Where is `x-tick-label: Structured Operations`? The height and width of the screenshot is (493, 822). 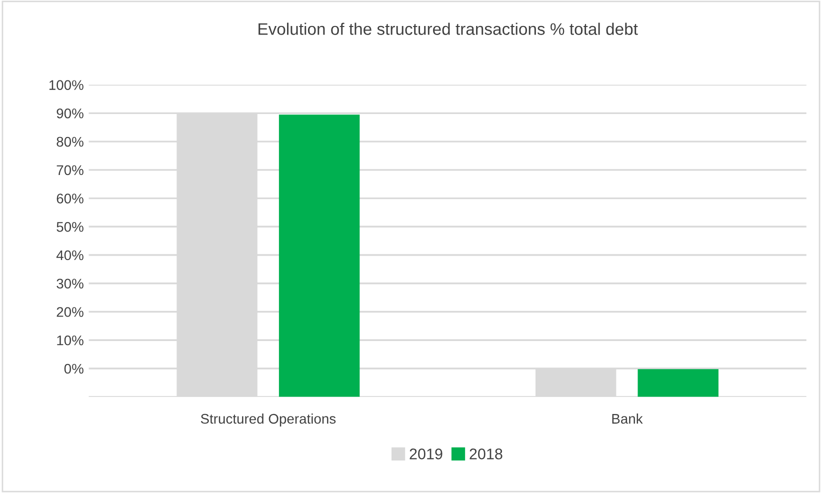 x-tick-label: Structured Operations is located at coordinates (268, 420).